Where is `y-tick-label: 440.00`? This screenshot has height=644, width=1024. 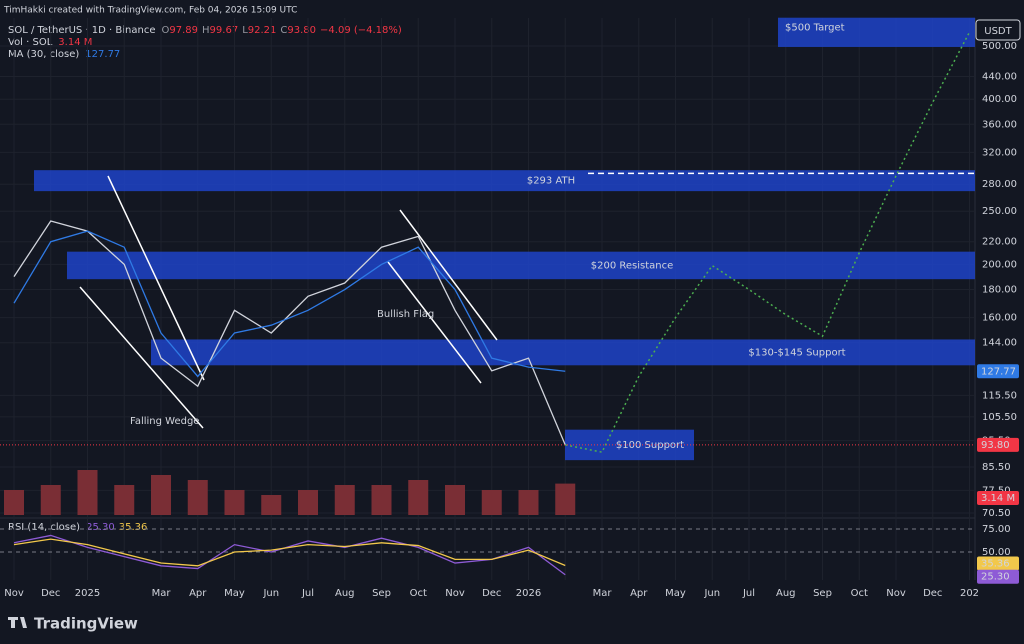 y-tick-label: 440.00 is located at coordinates (999, 76).